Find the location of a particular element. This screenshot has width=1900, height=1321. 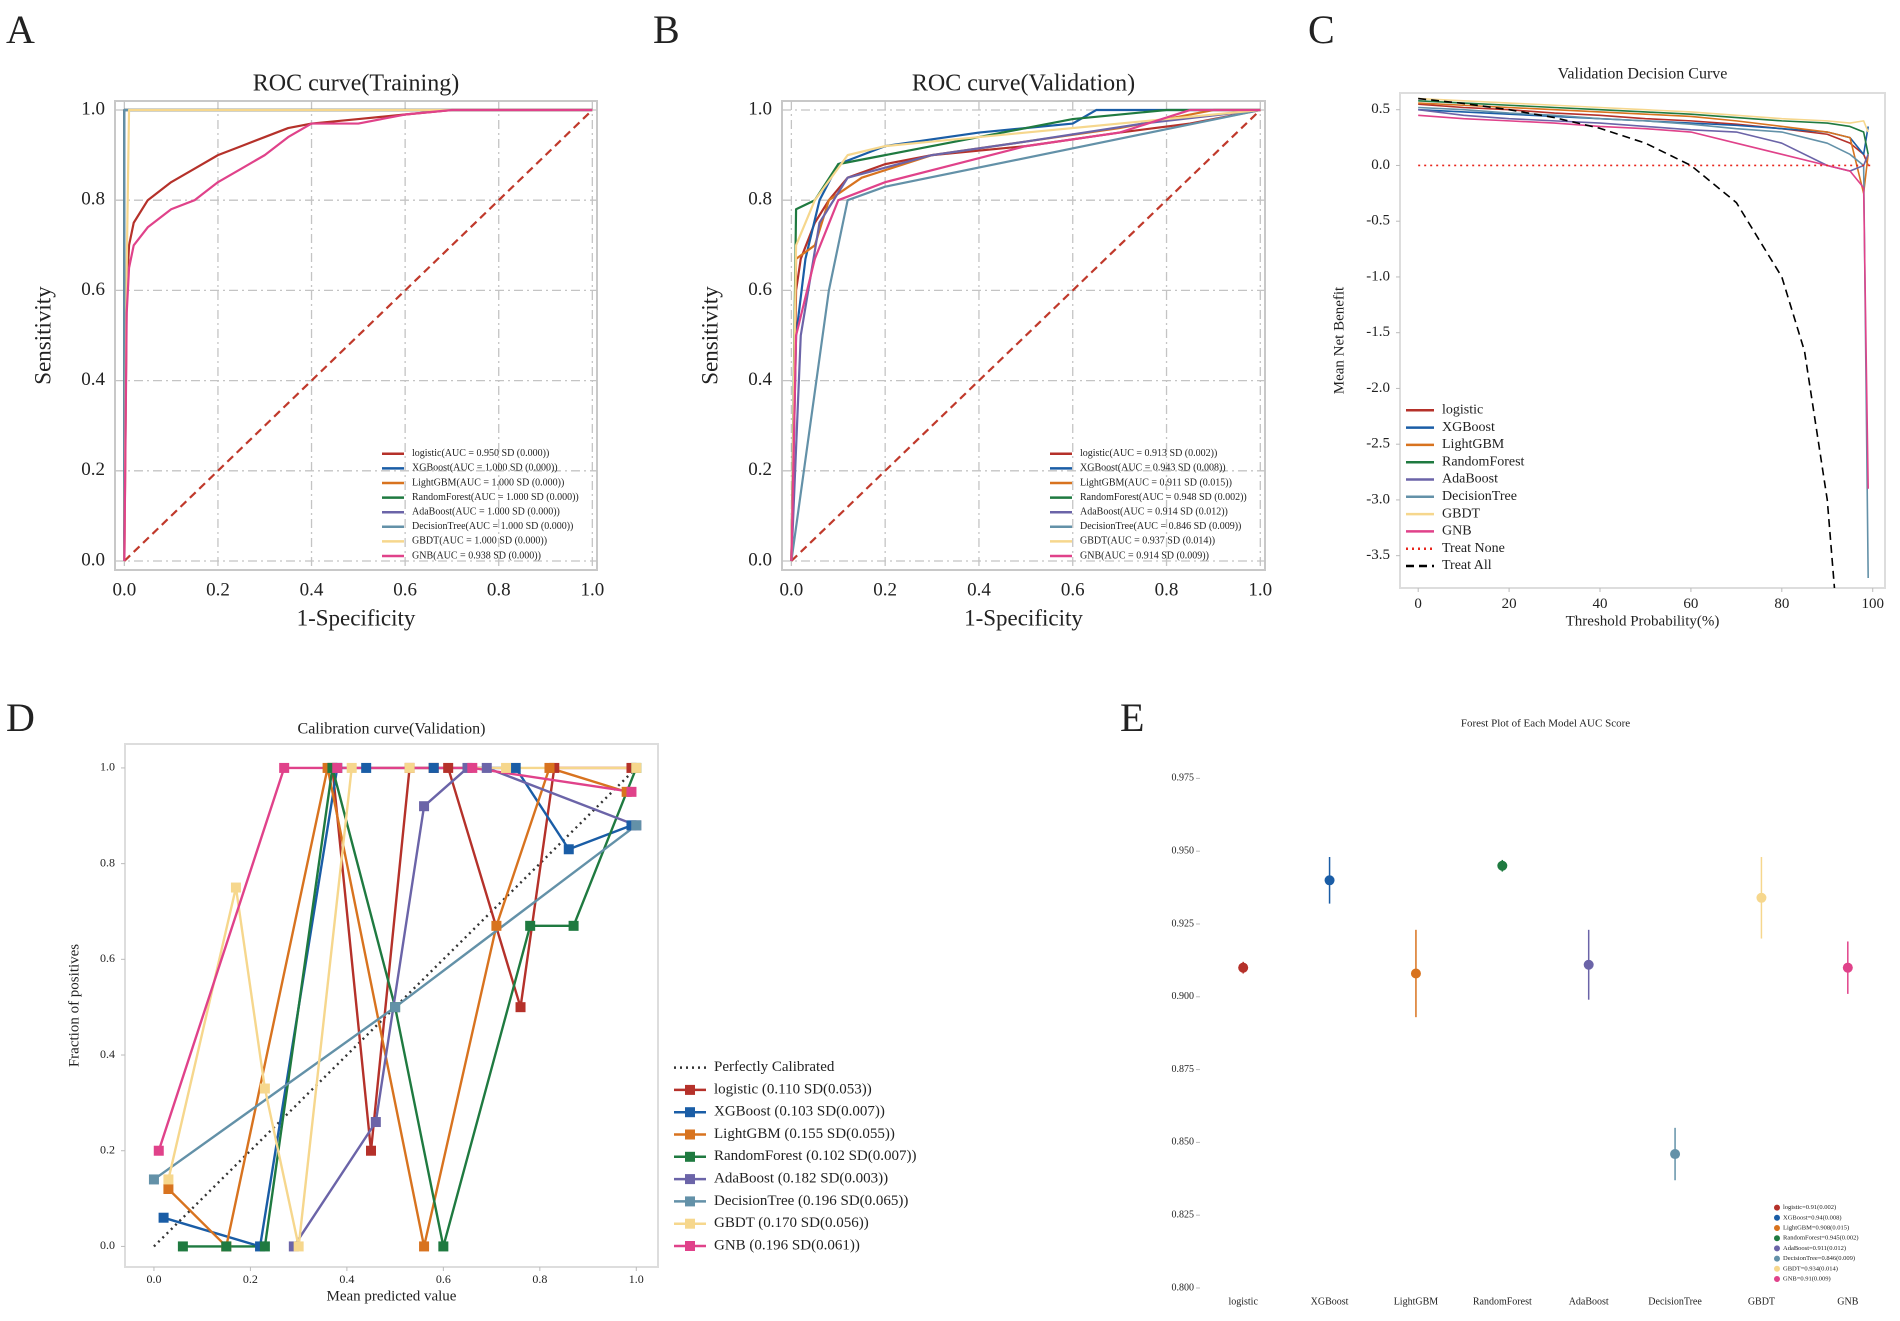

y-axis-label: Mean Net Benefit is located at coordinates (1339, 340).